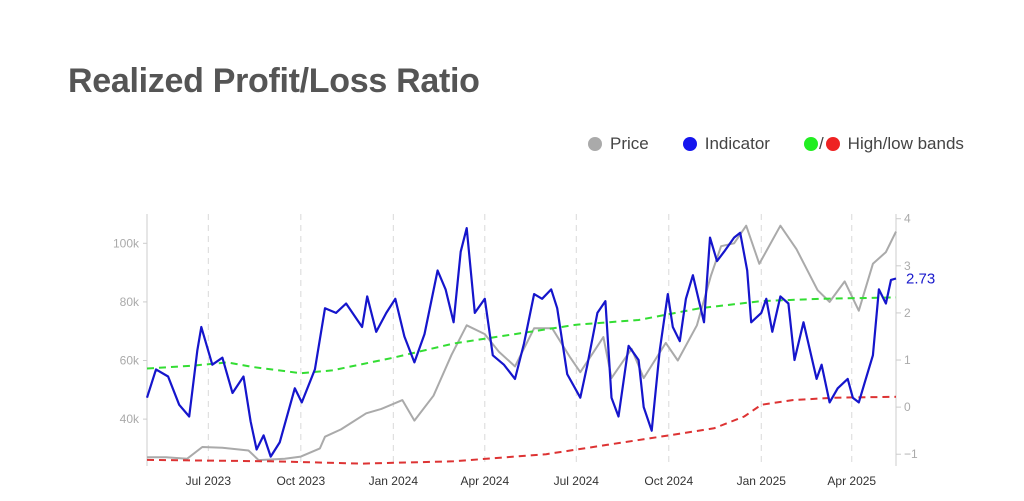  I want to click on x-tick-label: Apr 2024, so click(484, 481).